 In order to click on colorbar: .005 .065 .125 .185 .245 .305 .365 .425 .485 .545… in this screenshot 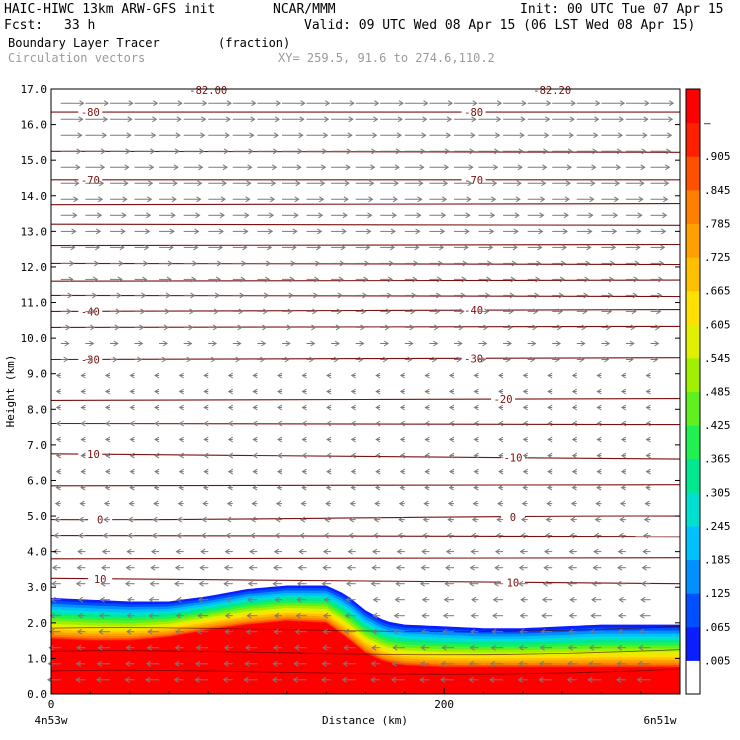, I will do `click(708, 391)`.